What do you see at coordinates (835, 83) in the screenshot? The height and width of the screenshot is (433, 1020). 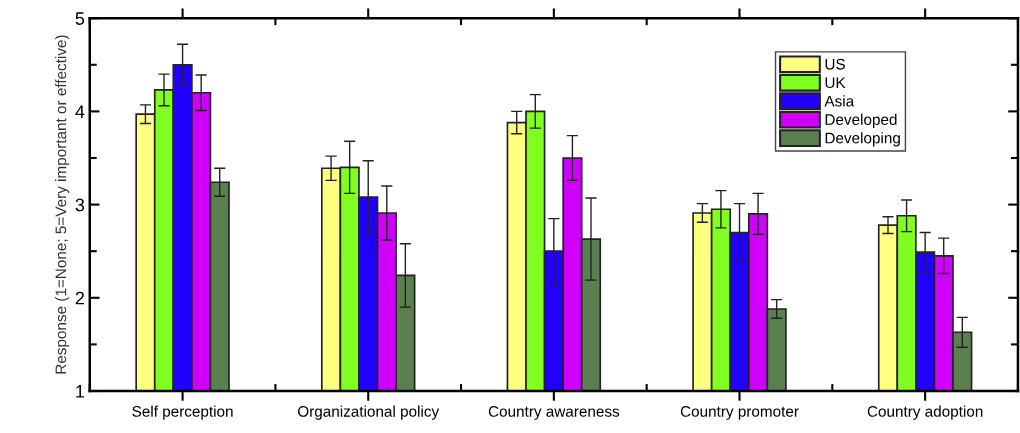 I see `legend-label: UK` at bounding box center [835, 83].